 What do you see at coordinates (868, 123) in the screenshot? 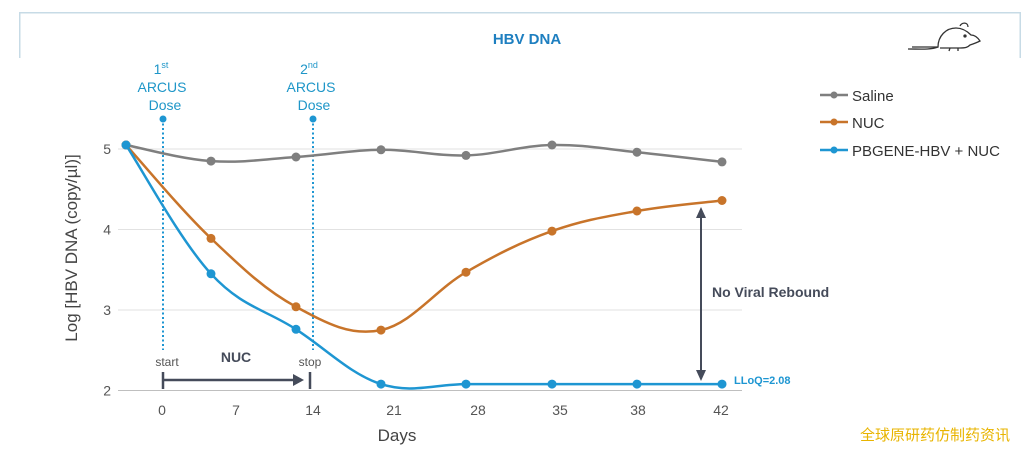
I see `legend-label-nuc: NUC` at bounding box center [868, 123].